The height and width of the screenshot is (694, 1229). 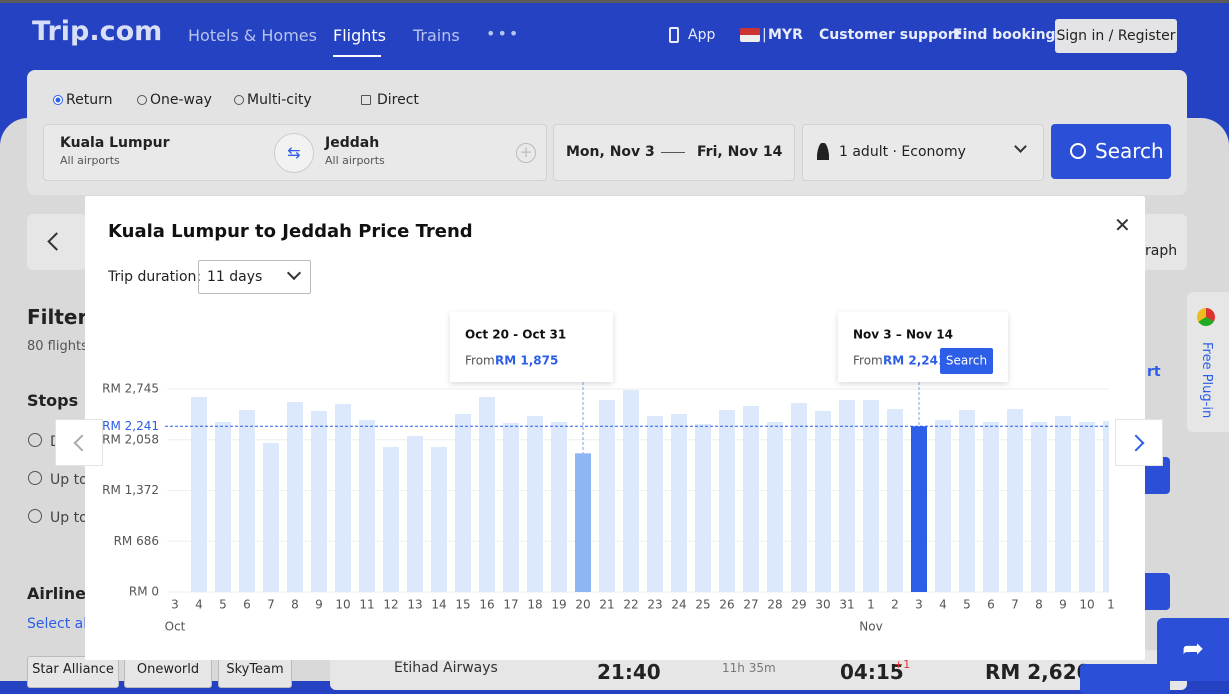 What do you see at coordinates (1122, 225) in the screenshot?
I see `close-button: ✕` at bounding box center [1122, 225].